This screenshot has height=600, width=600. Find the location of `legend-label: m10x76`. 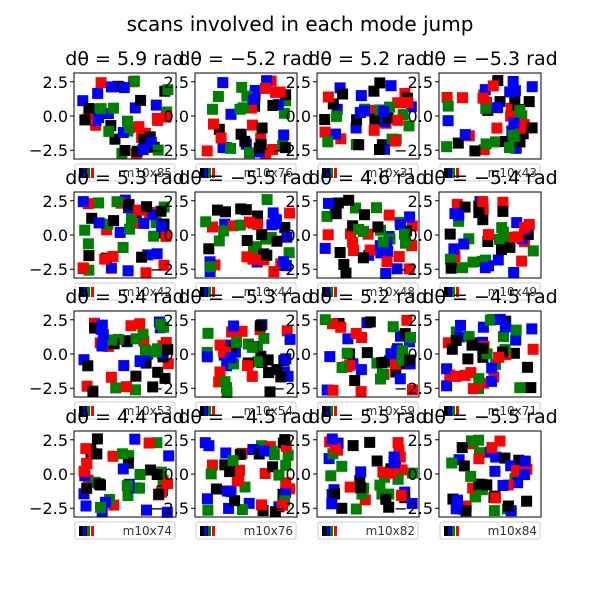

legend-label: m10x76 is located at coordinates (268, 531).